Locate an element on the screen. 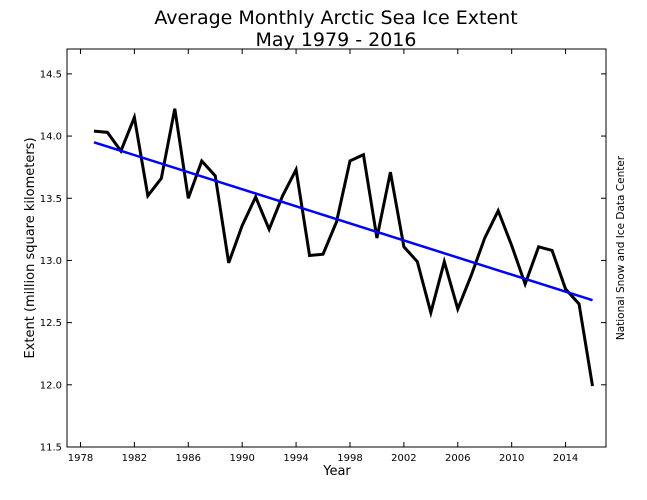 The image size is (647, 500). y-axis-label: Extent (million square kilometers) is located at coordinates (30, 247).